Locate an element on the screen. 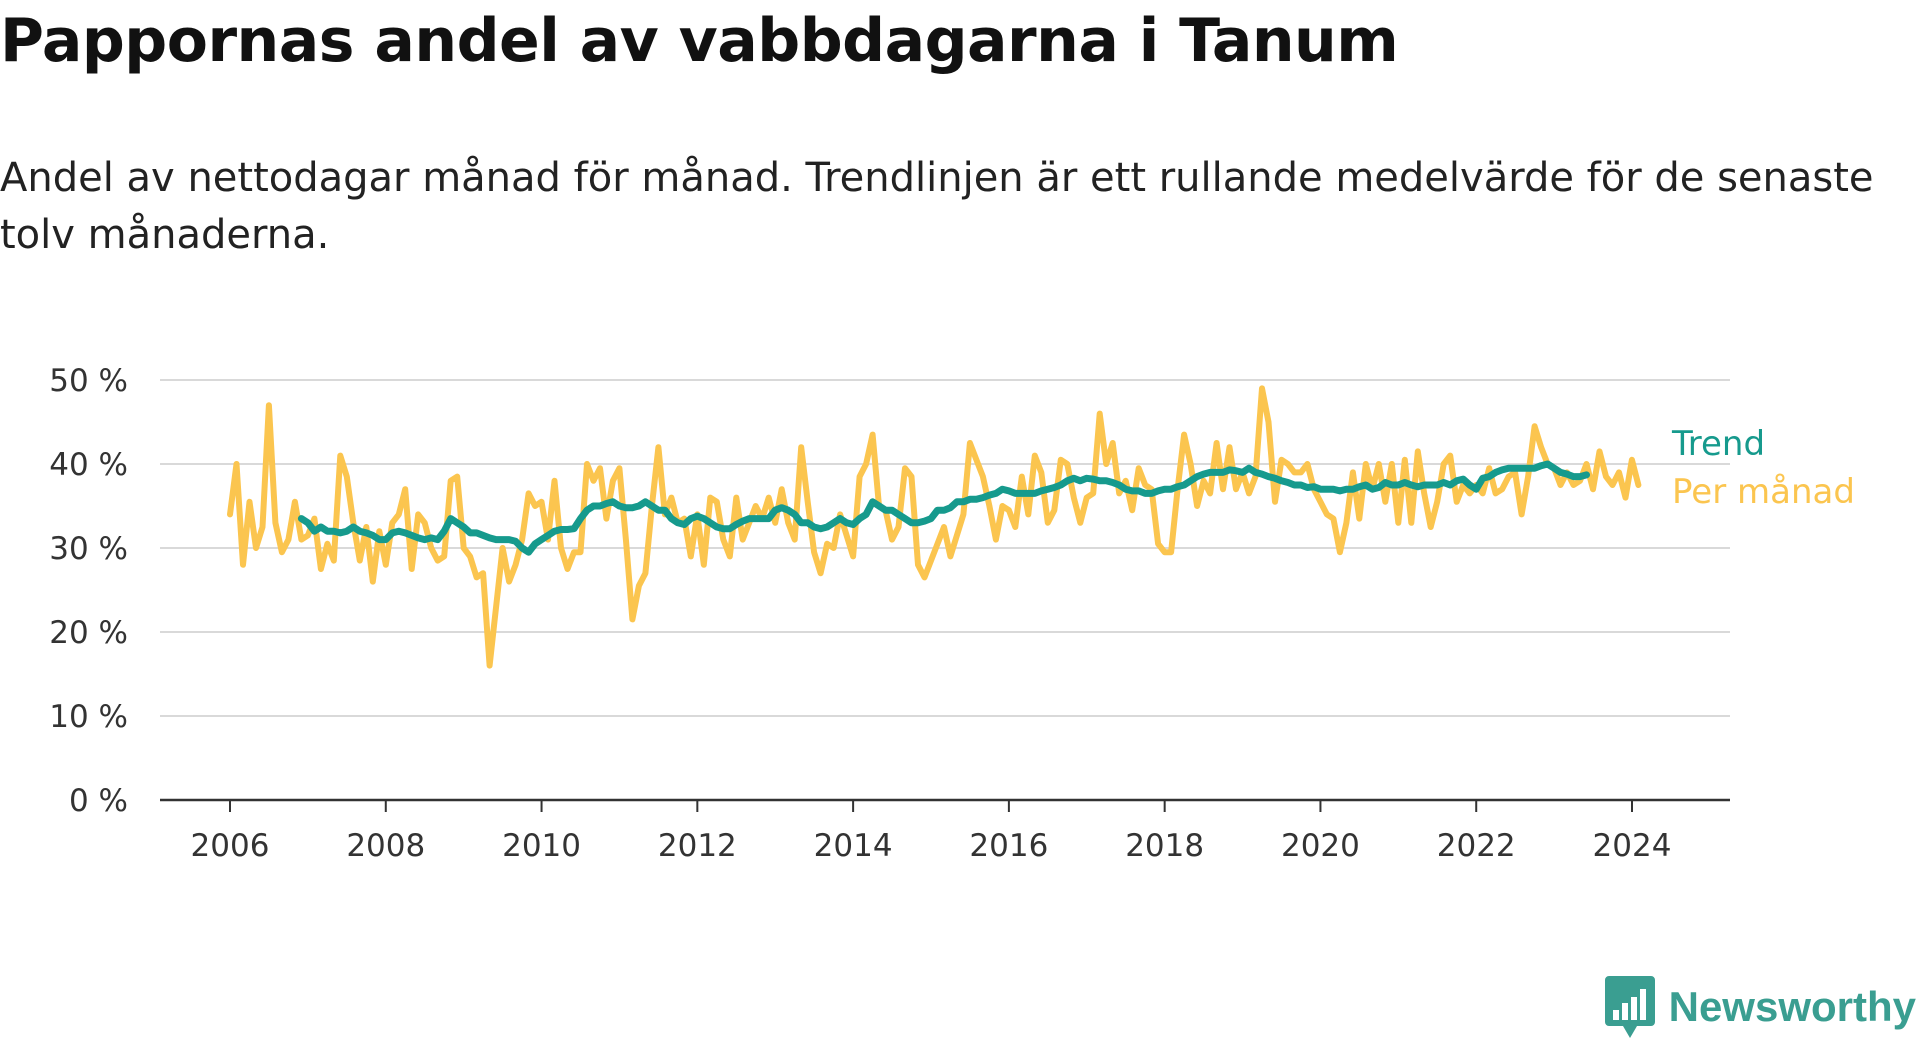 This screenshot has width=1920, height=1040. x-tick-label: 2022 is located at coordinates (1476, 846).